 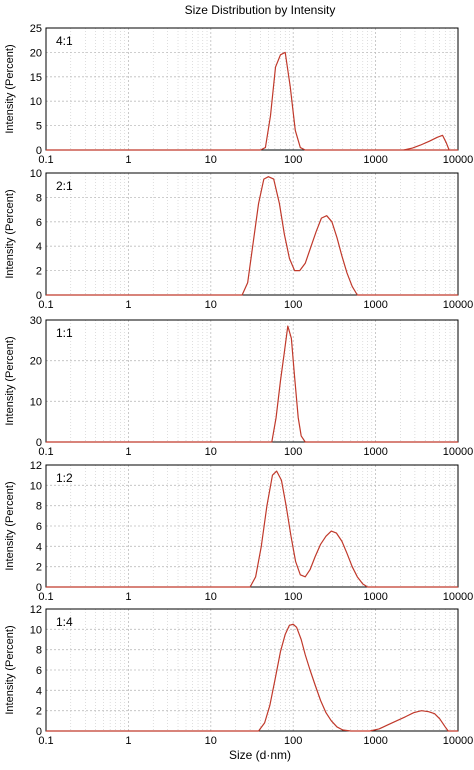 I want to click on panel-ratio-label: 1:1, so click(x=64, y=333).